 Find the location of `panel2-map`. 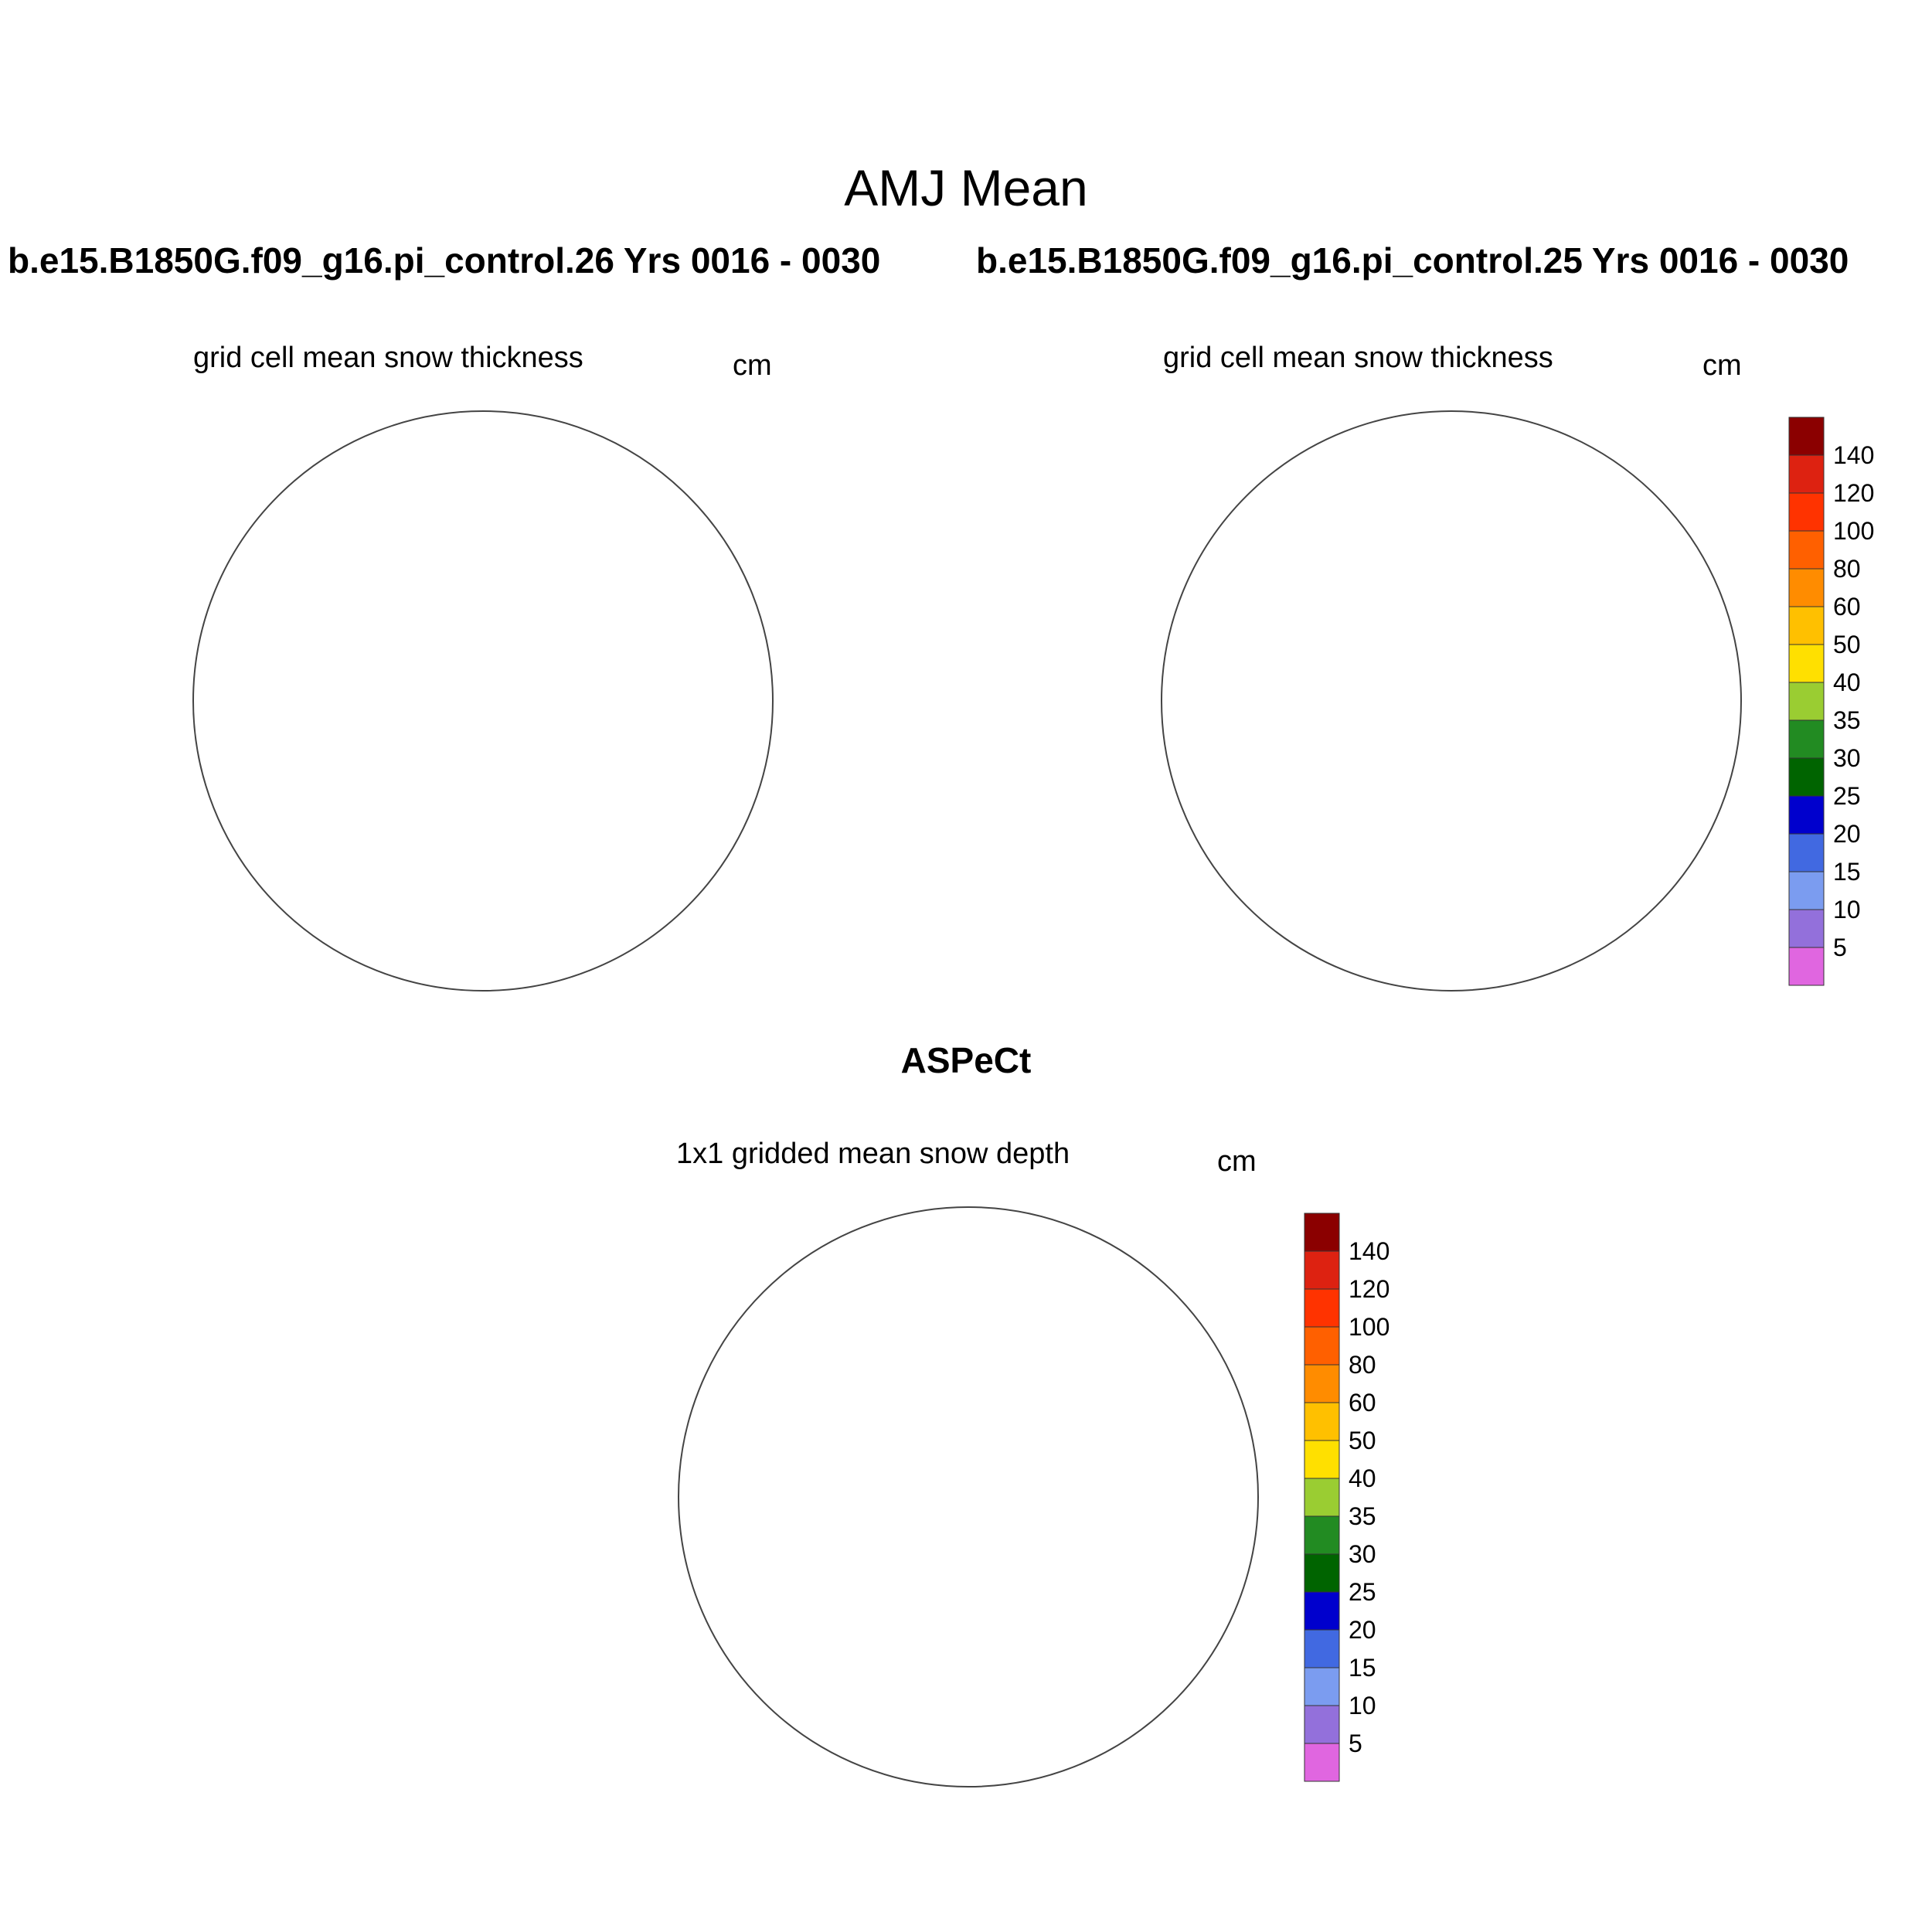

panel2-map is located at coordinates (1452, 701).